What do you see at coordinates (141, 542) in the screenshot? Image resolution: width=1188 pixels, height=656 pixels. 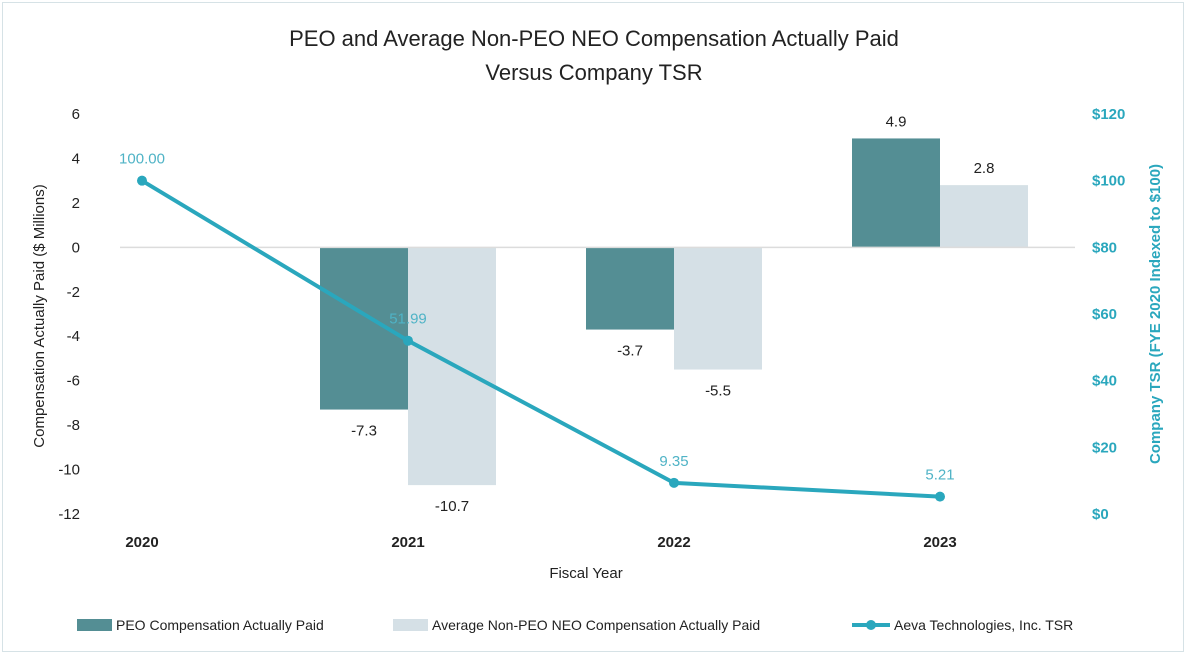 I see `x-tick-2020: 2020` at bounding box center [141, 542].